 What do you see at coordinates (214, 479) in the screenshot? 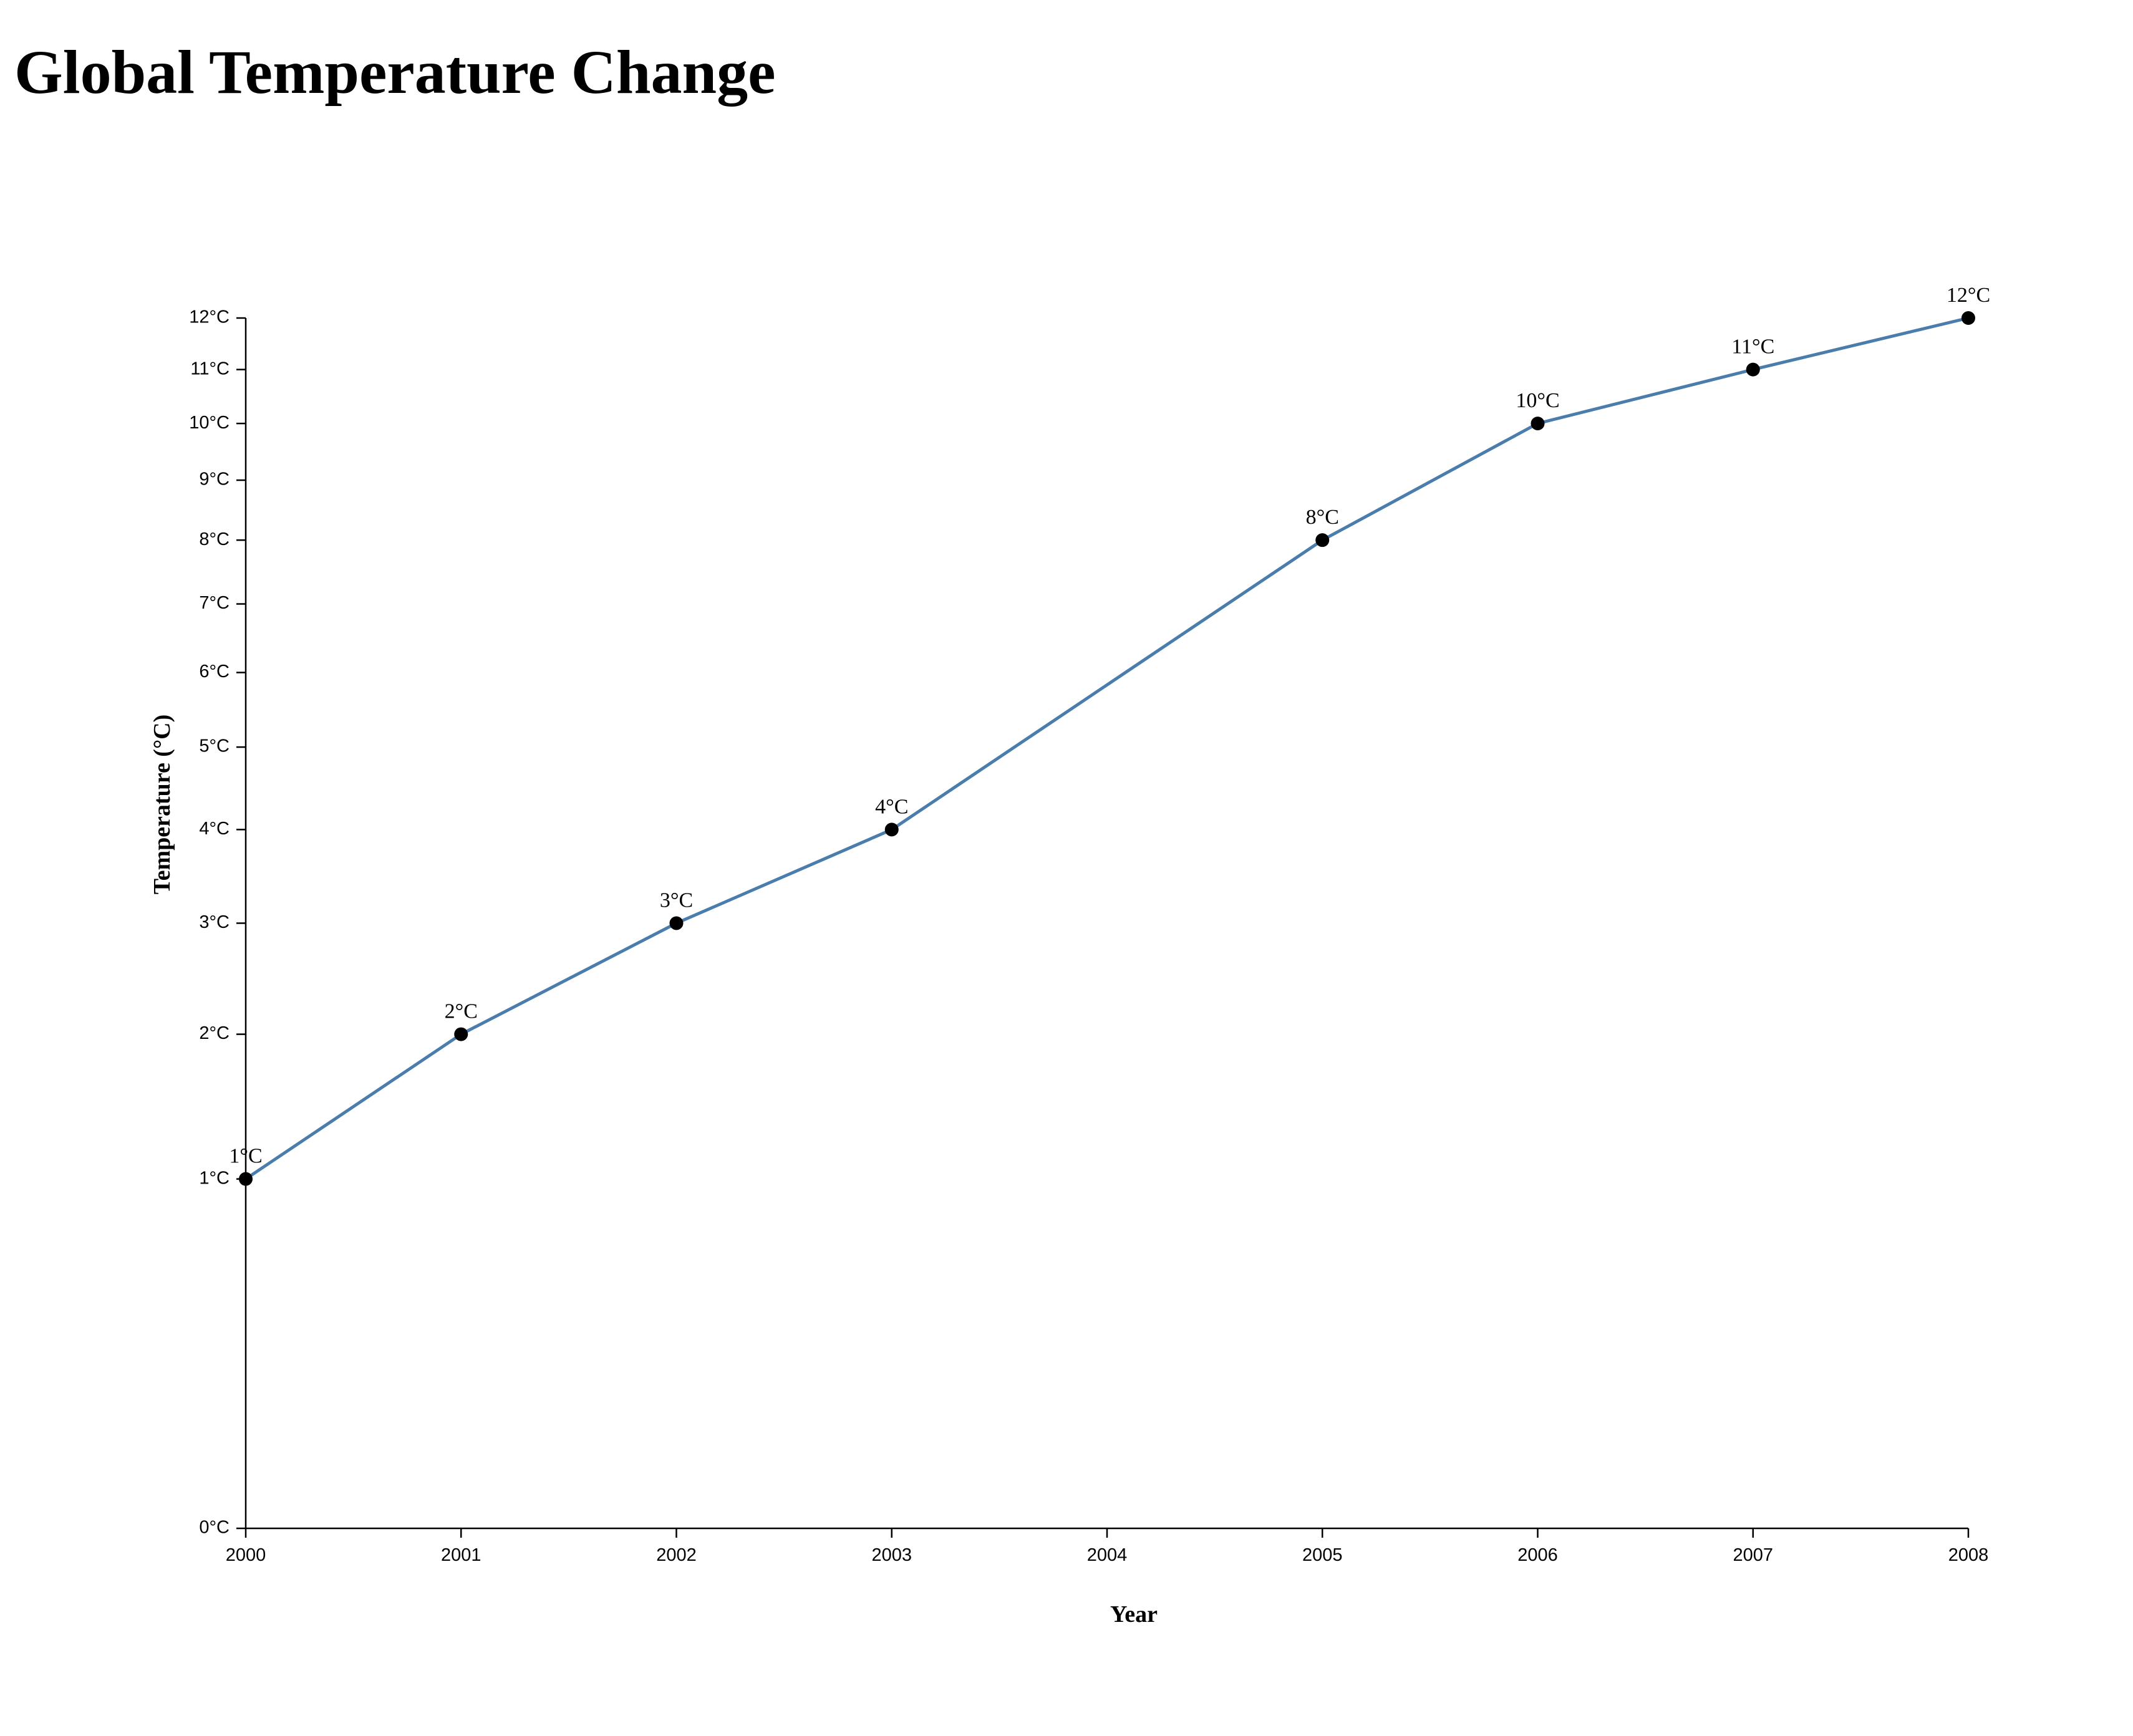
I see `y-tick-label: 9°C` at bounding box center [214, 479].